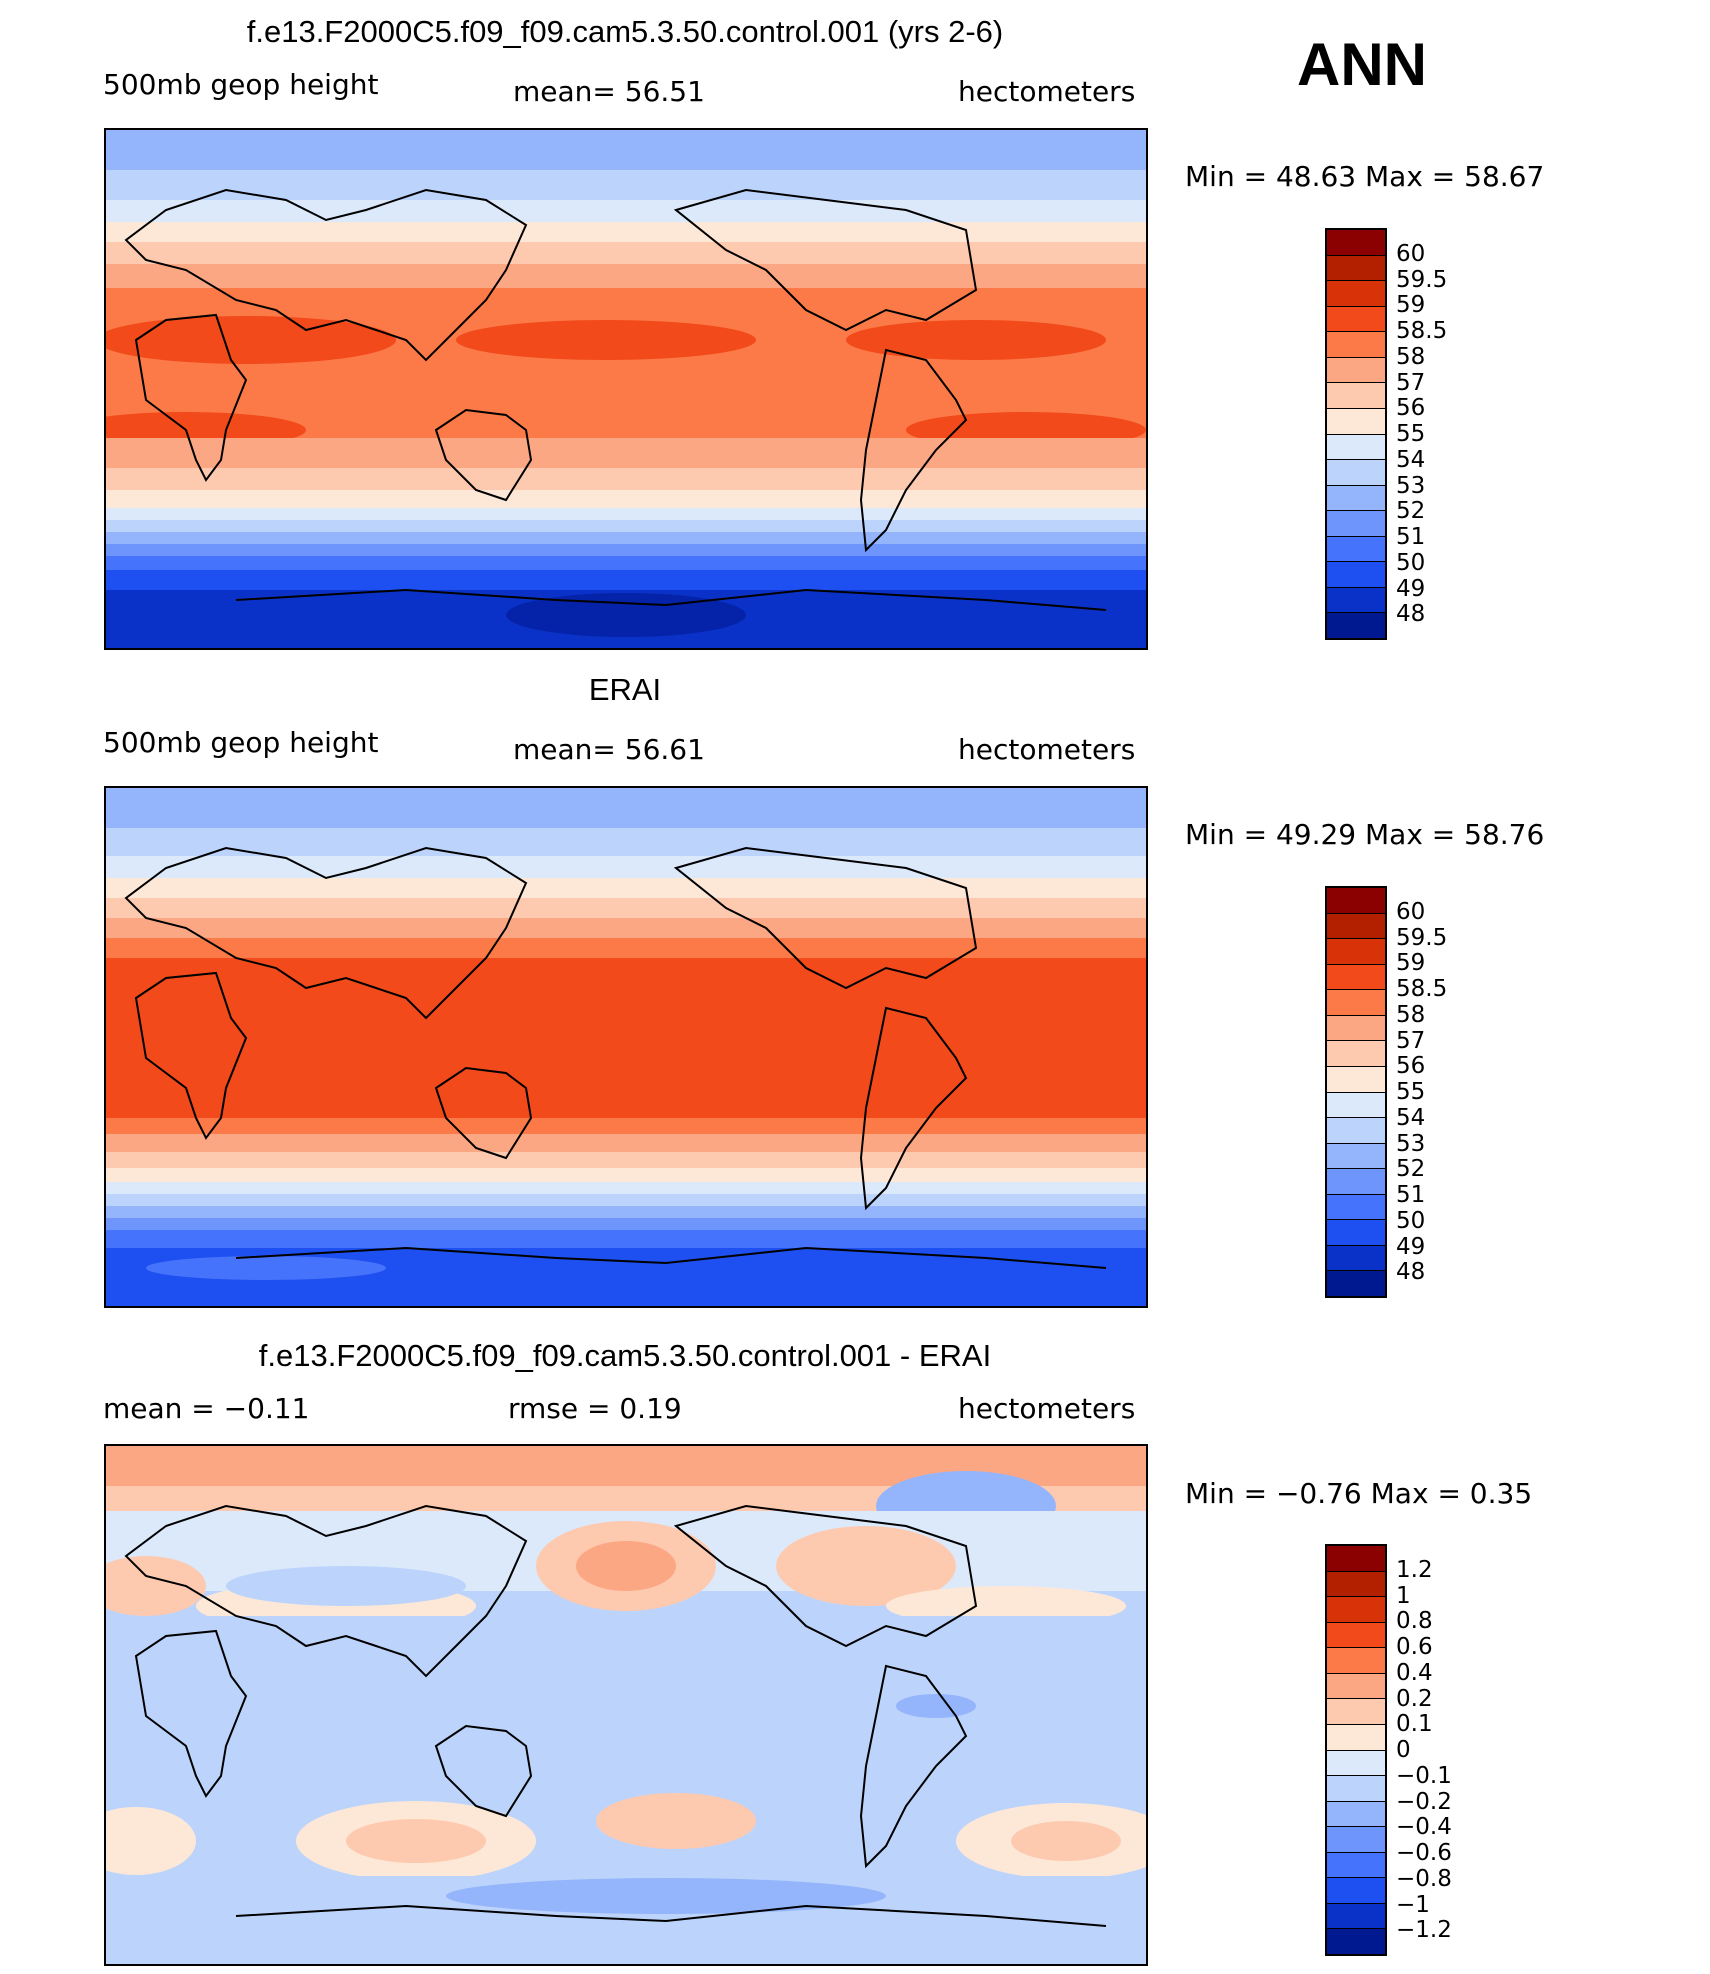 The image size is (1710, 1974). I want to click on colorbar-model, so click(1356, 434).